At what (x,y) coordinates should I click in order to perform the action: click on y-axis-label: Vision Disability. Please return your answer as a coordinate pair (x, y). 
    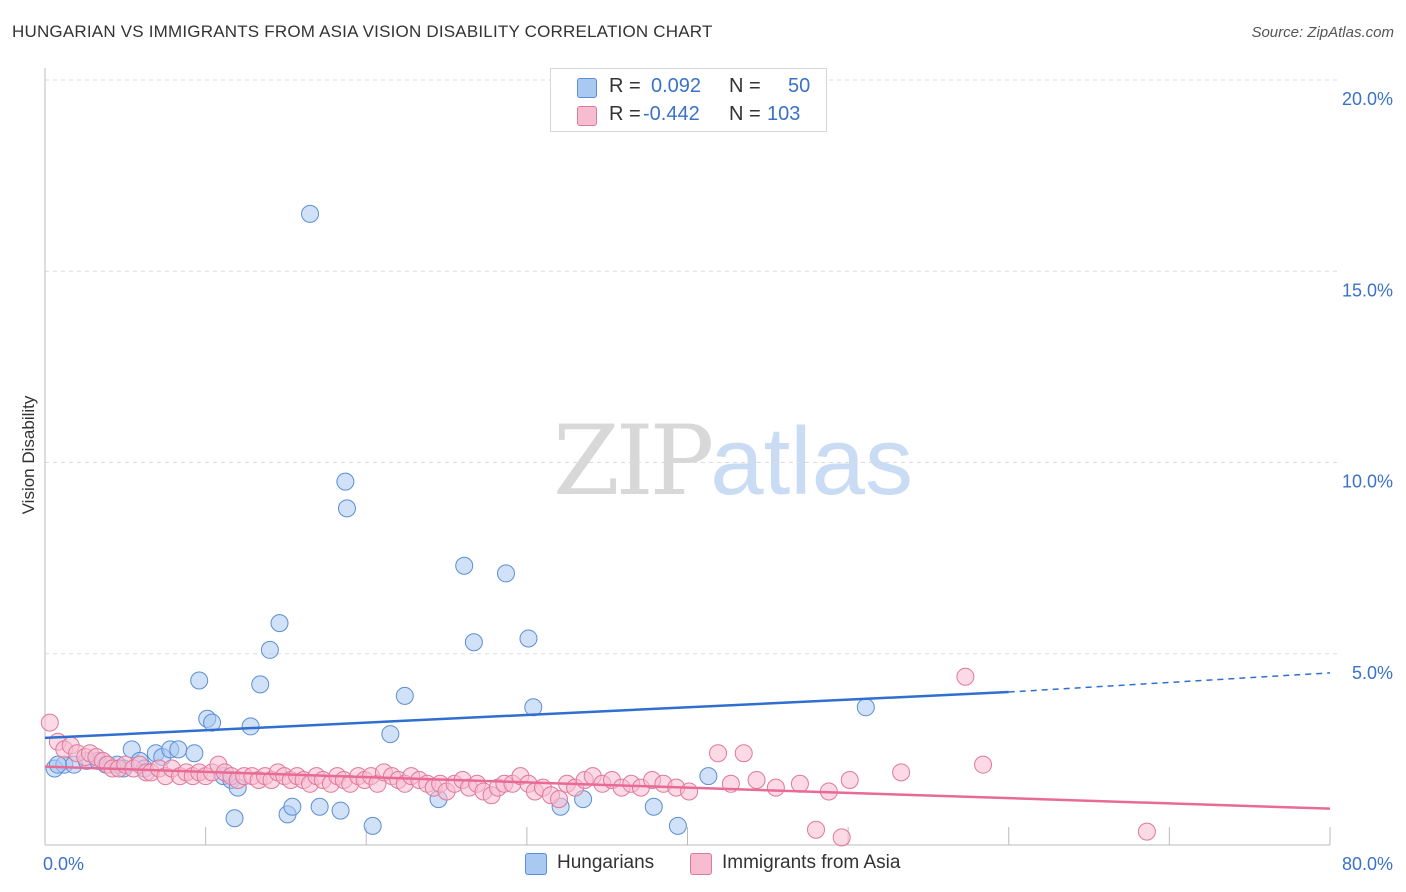
    Looking at the image, I should click on (28, 454).